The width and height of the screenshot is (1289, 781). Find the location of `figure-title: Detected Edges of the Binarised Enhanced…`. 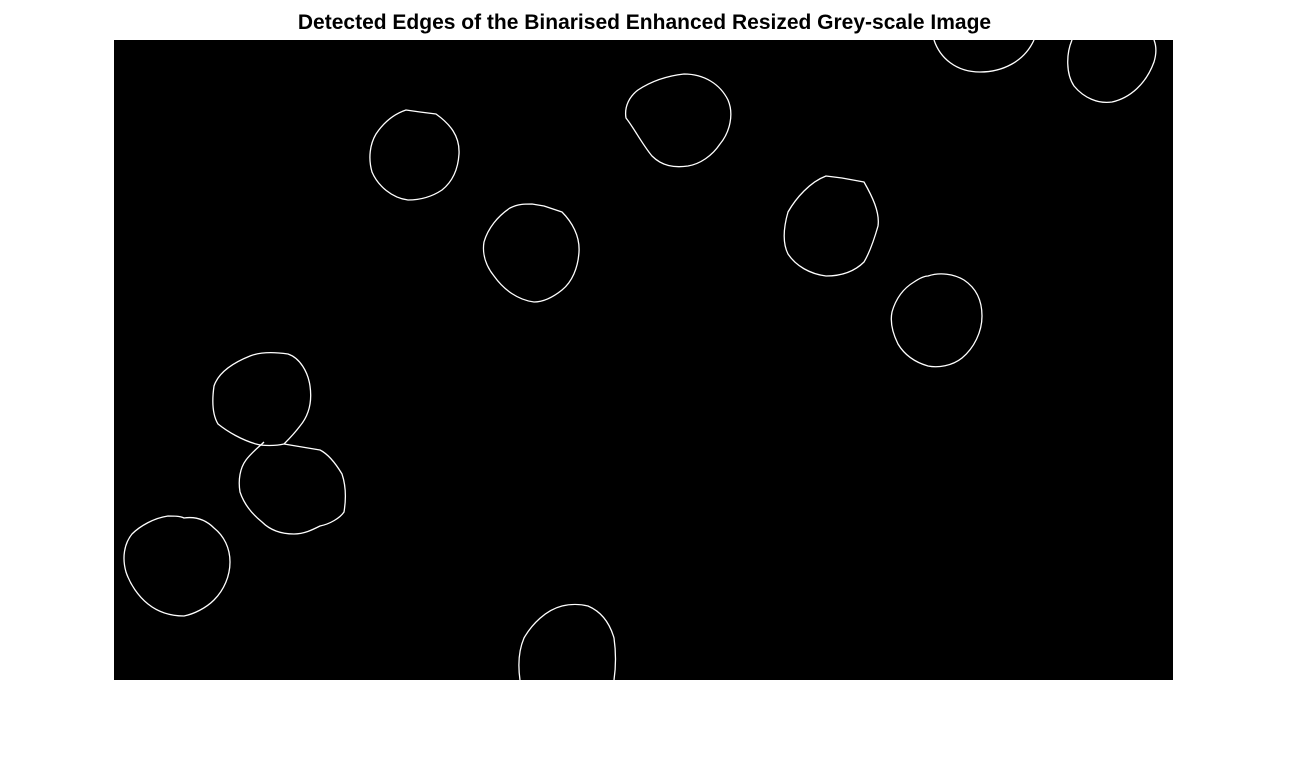

figure-title: Detected Edges of the Binarised Enhanced… is located at coordinates (644, 22).